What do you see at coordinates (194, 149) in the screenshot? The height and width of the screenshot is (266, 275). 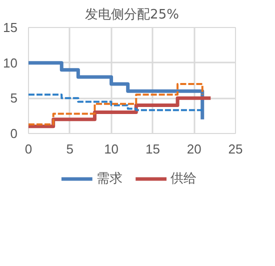 I see `x-tick-label: 20` at bounding box center [194, 149].